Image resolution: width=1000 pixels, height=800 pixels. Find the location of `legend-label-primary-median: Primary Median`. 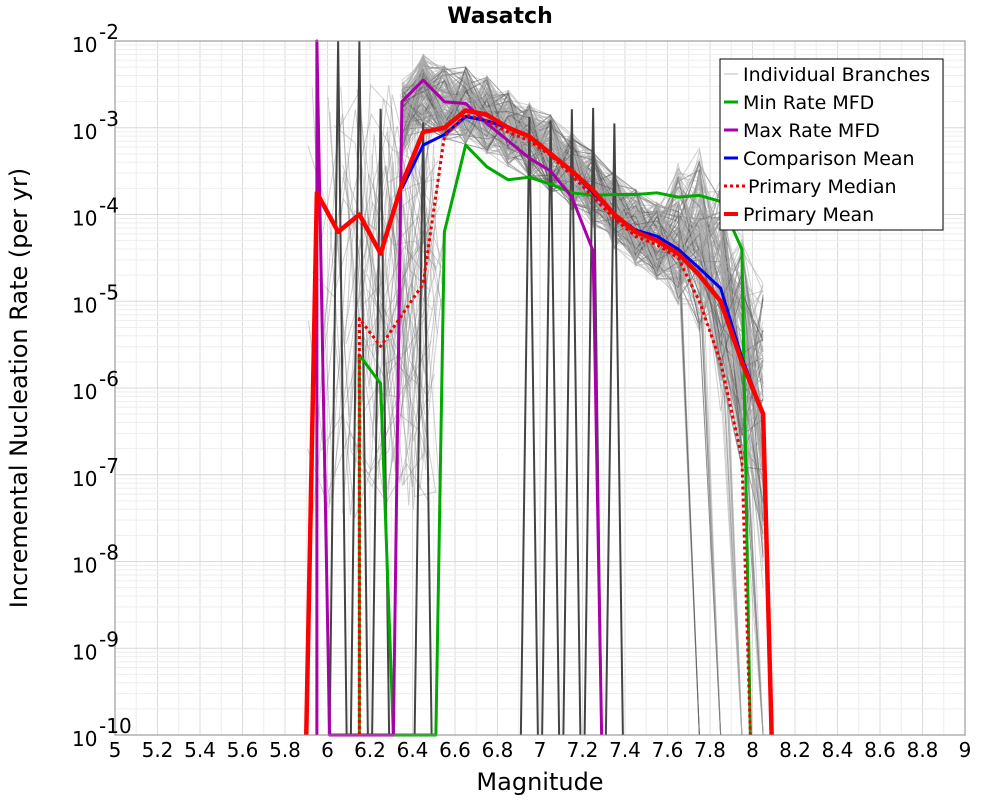

legend-label-primary-median: Primary Median is located at coordinates (822, 187).